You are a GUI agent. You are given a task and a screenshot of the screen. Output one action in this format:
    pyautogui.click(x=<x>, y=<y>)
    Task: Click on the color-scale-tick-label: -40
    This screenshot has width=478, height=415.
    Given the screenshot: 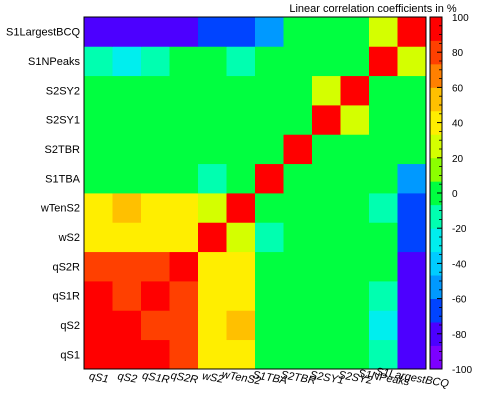 What is the action you would take?
    pyautogui.click(x=459, y=264)
    